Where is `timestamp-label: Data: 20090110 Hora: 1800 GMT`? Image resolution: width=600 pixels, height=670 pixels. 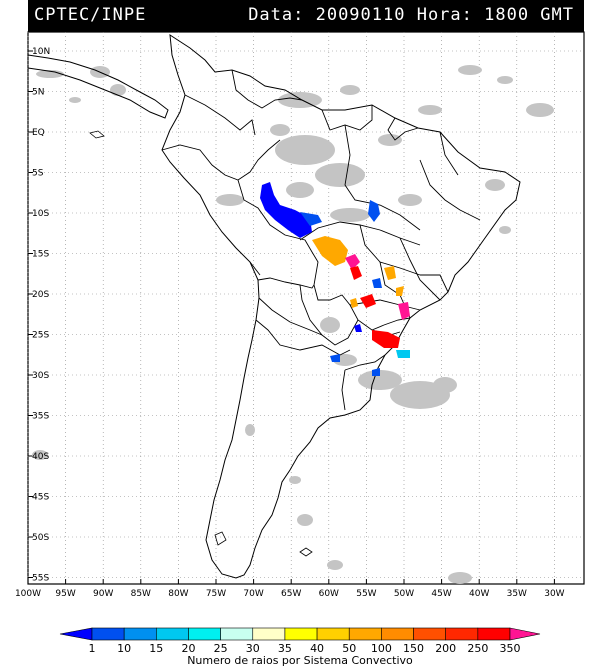
timestamp-label: Data: 20090110 Hora: 1800 GMT is located at coordinates (411, 15).